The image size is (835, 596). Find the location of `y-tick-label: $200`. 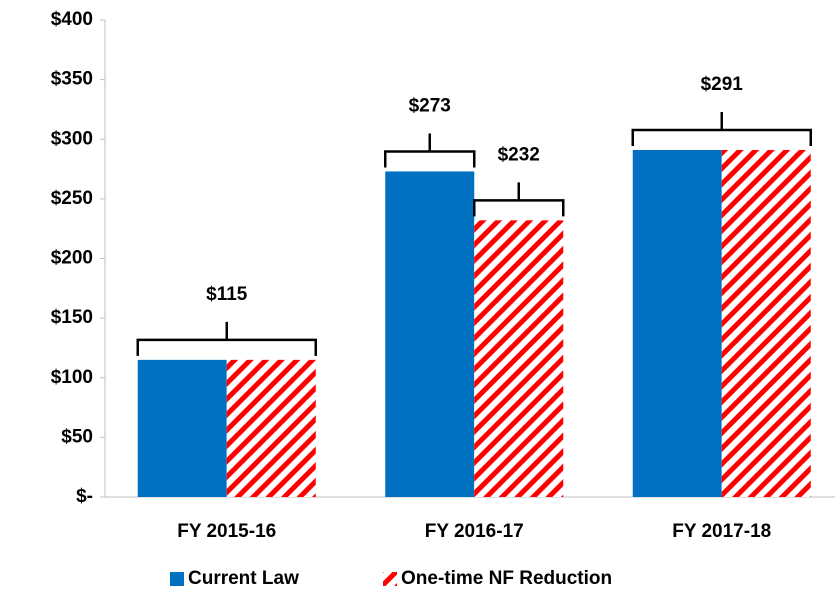

y-tick-label: $200 is located at coordinates (72, 258).